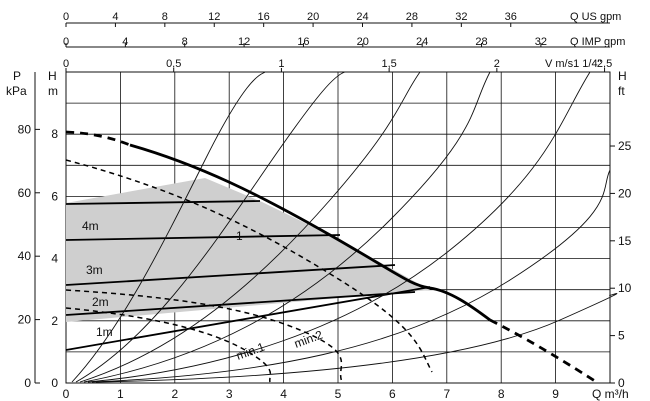 The height and width of the screenshot is (401, 650). What do you see at coordinates (338, 394) in the screenshot?
I see `tick-q-5: 5` at bounding box center [338, 394].